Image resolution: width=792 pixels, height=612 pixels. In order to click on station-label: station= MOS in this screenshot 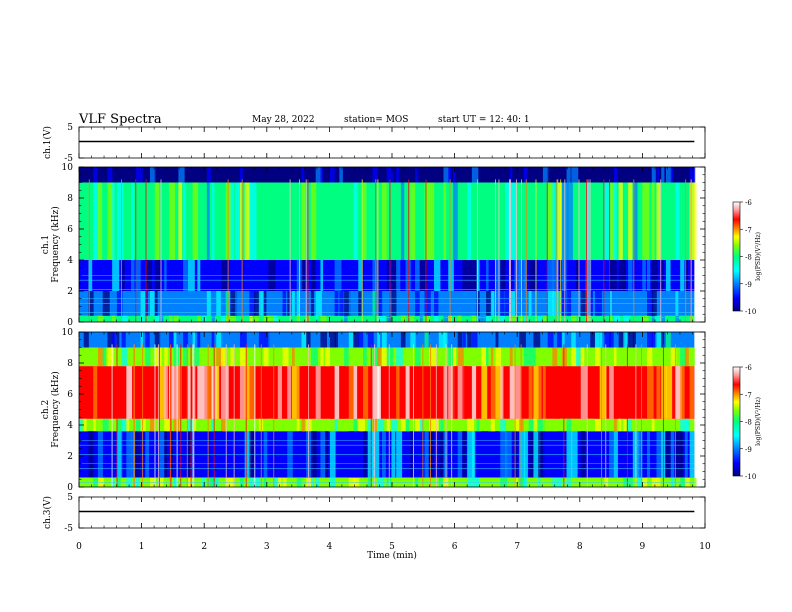, I will do `click(376, 120)`.